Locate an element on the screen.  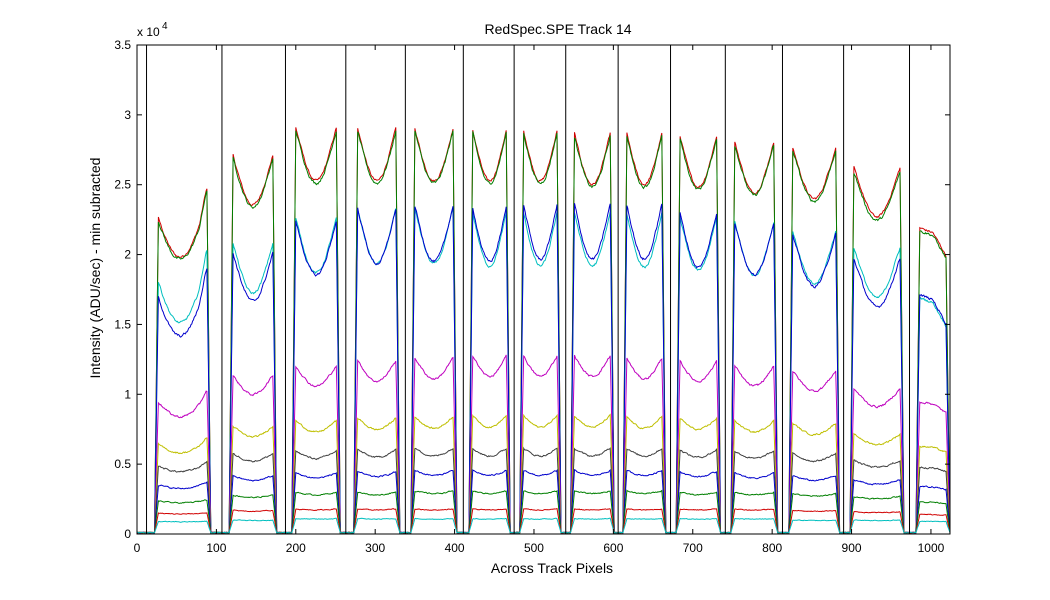
y-tick-label: 3.5 is located at coordinates (122, 45).